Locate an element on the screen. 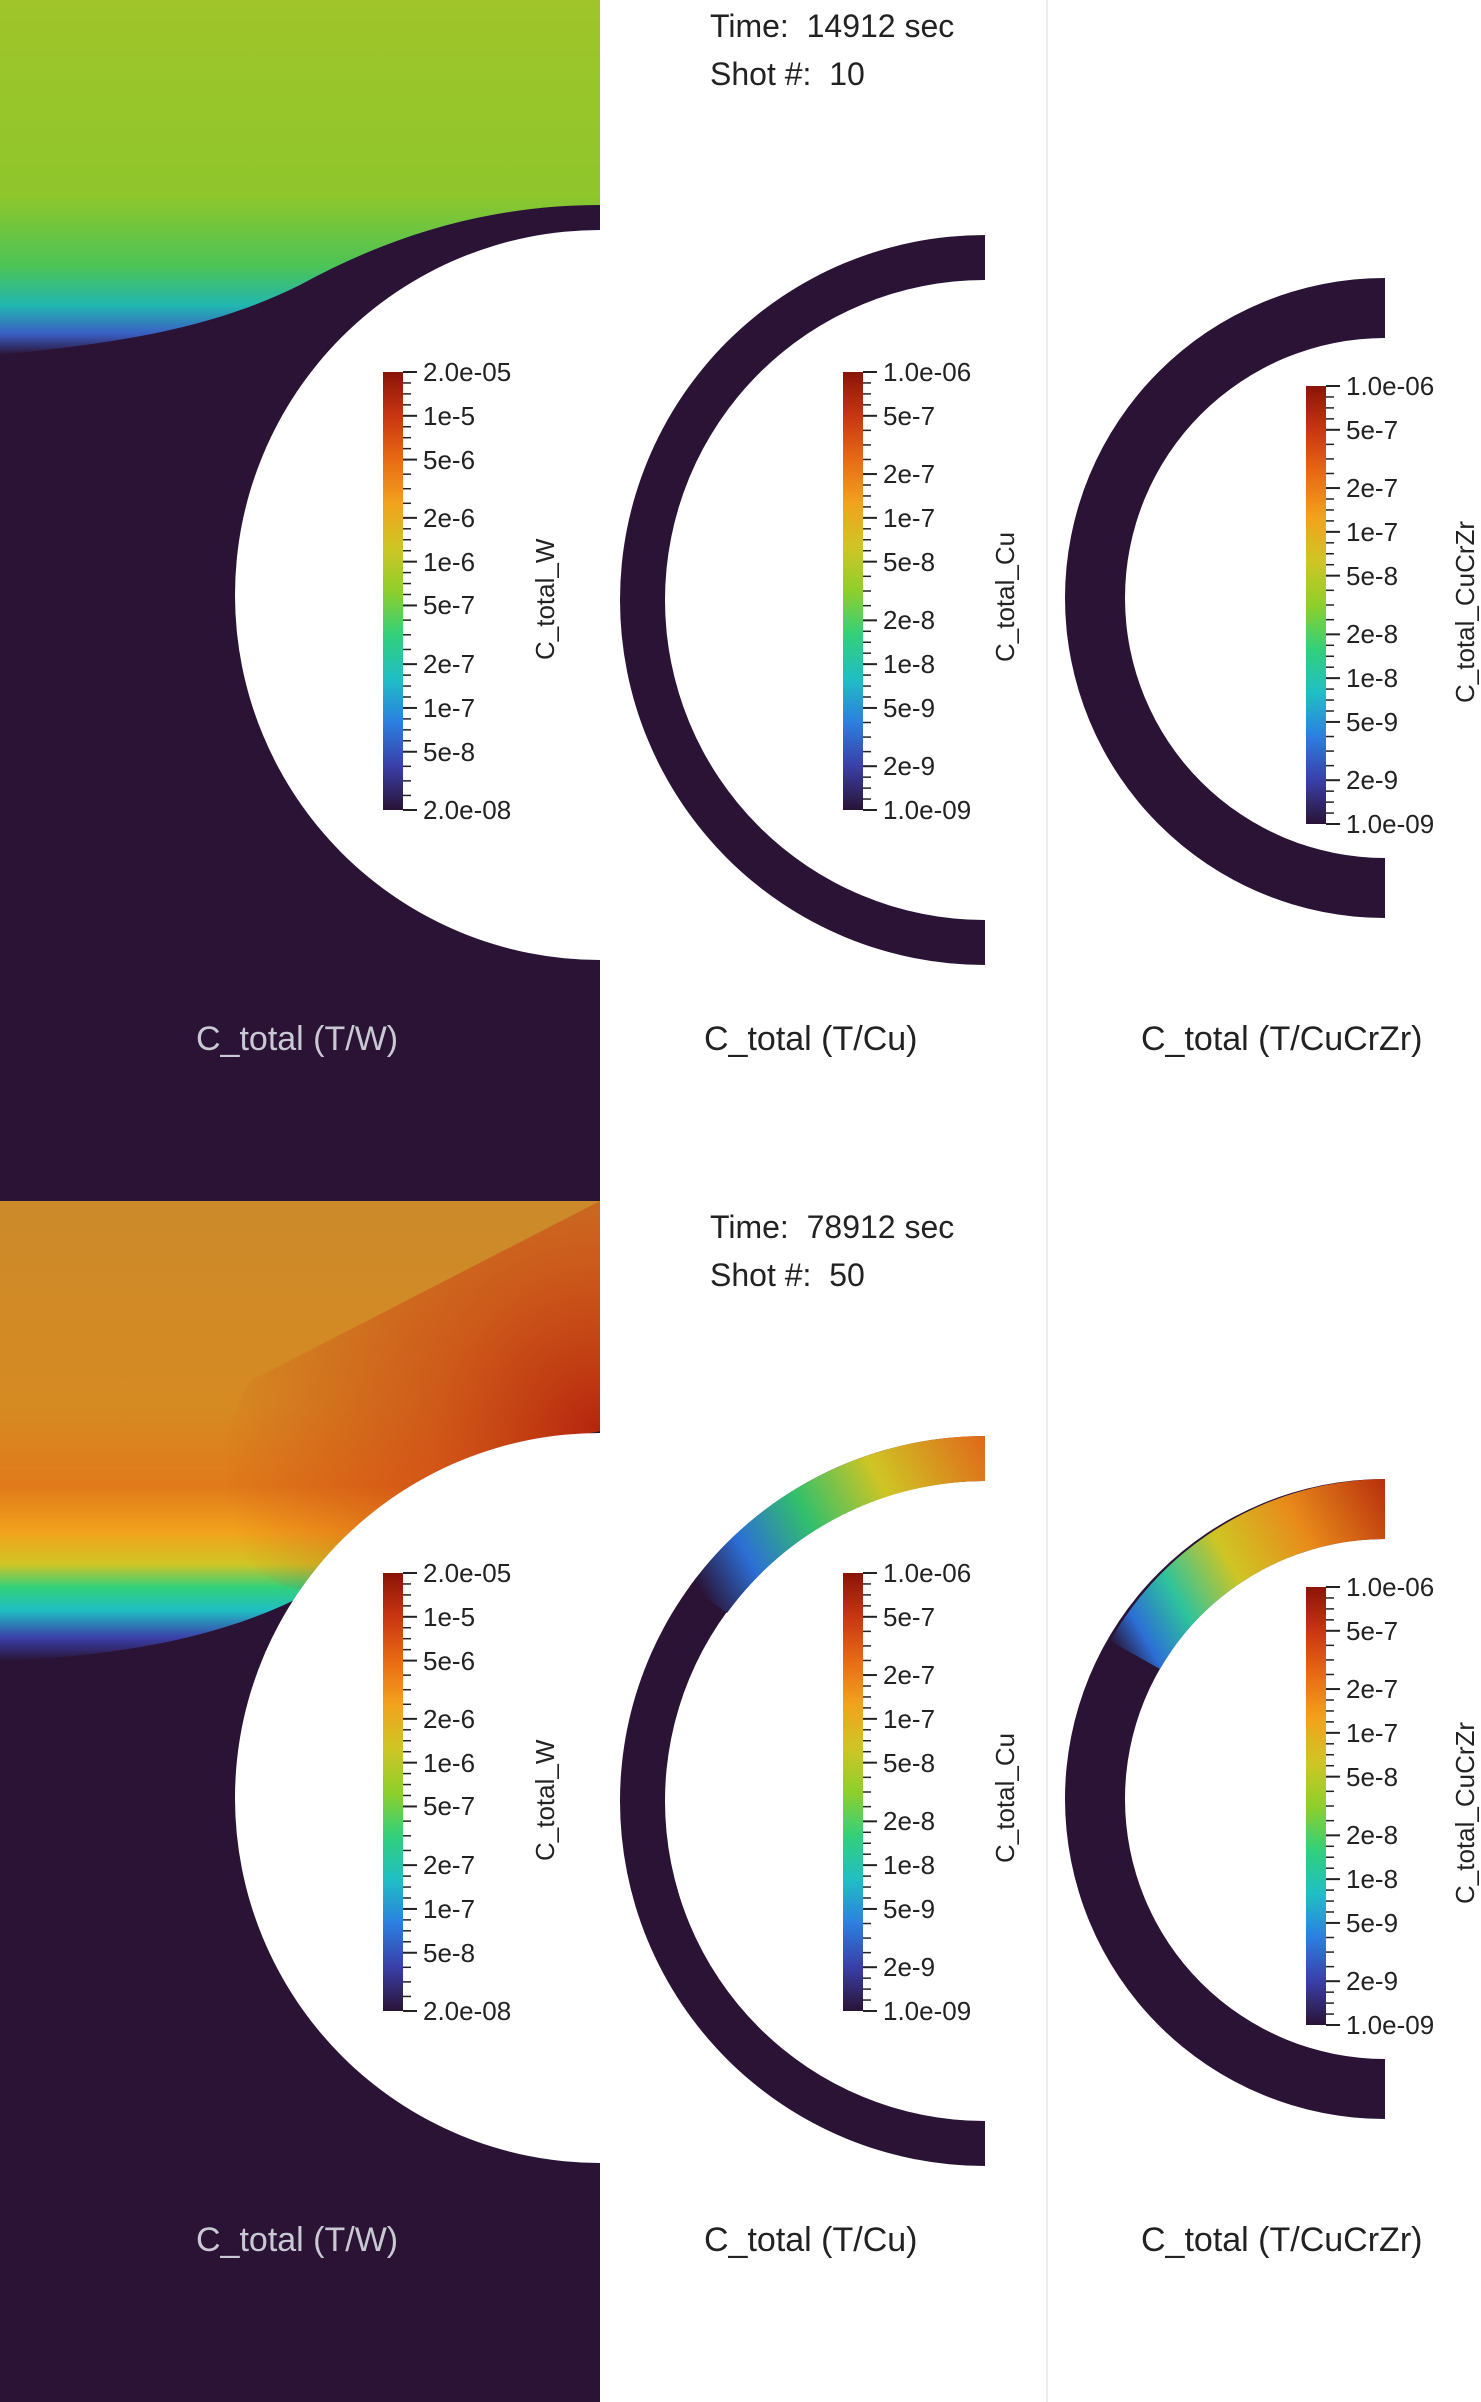  w-hot-region is located at coordinates (411, 1395).